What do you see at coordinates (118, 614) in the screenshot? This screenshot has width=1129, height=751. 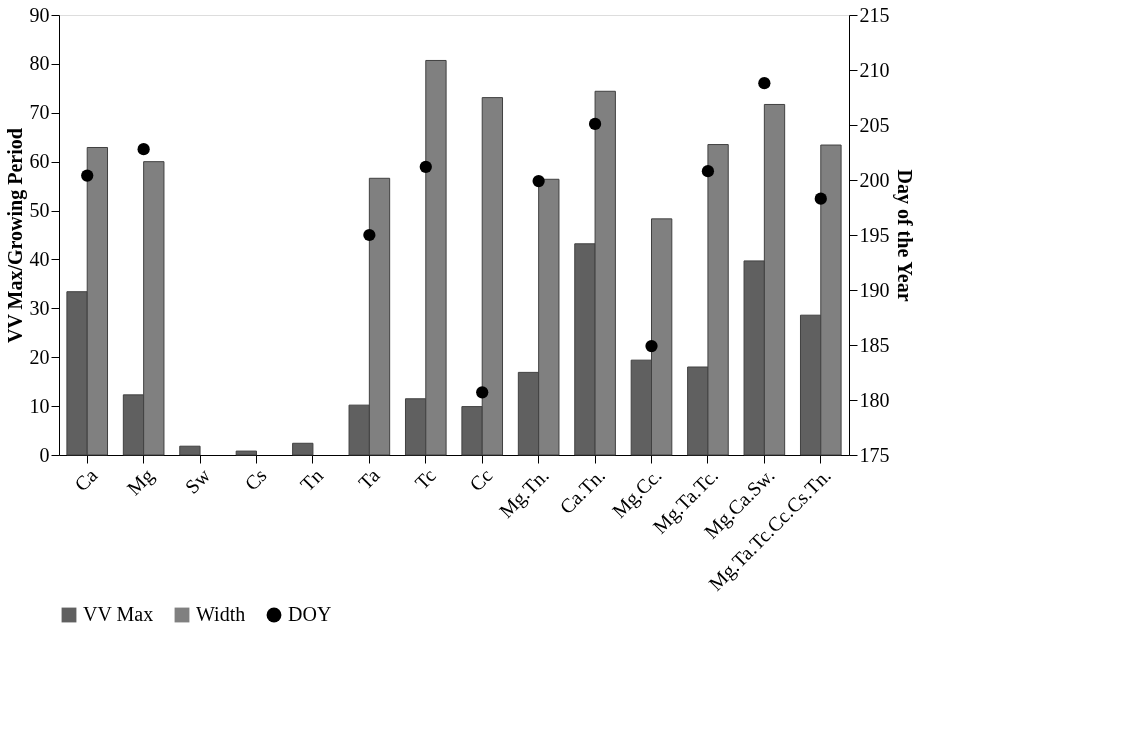 I see `legend-label: VV Max` at bounding box center [118, 614].